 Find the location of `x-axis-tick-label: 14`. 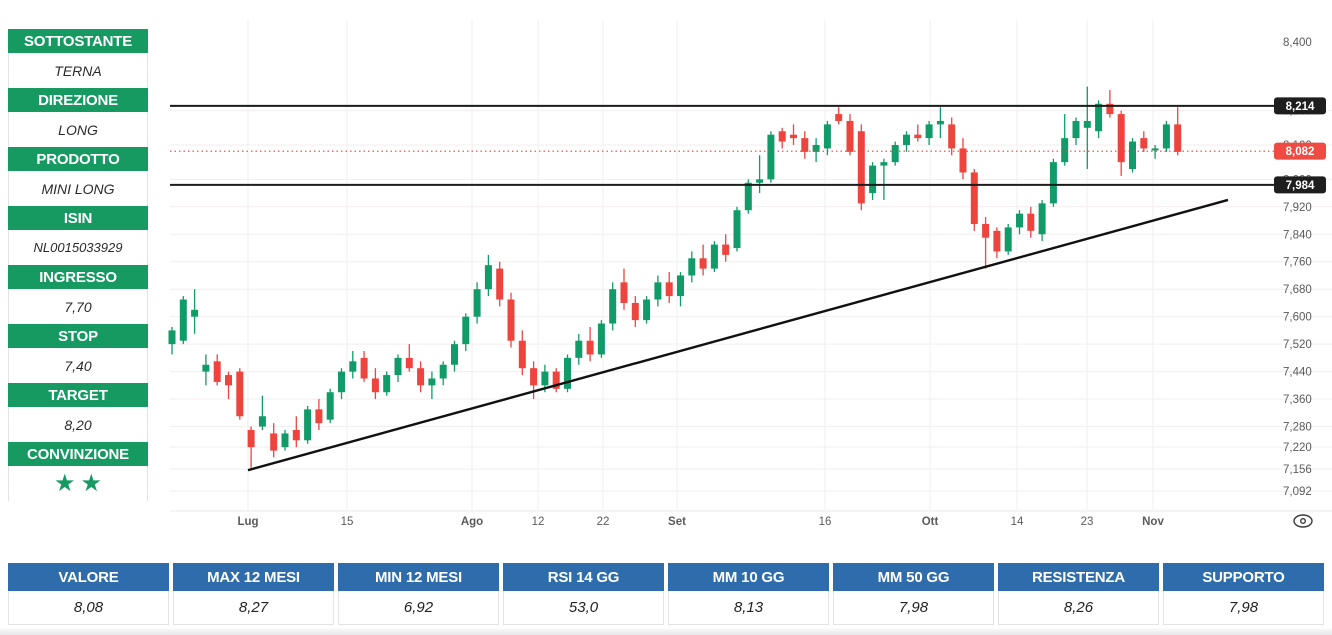

x-axis-tick-label: 14 is located at coordinates (1017, 522).